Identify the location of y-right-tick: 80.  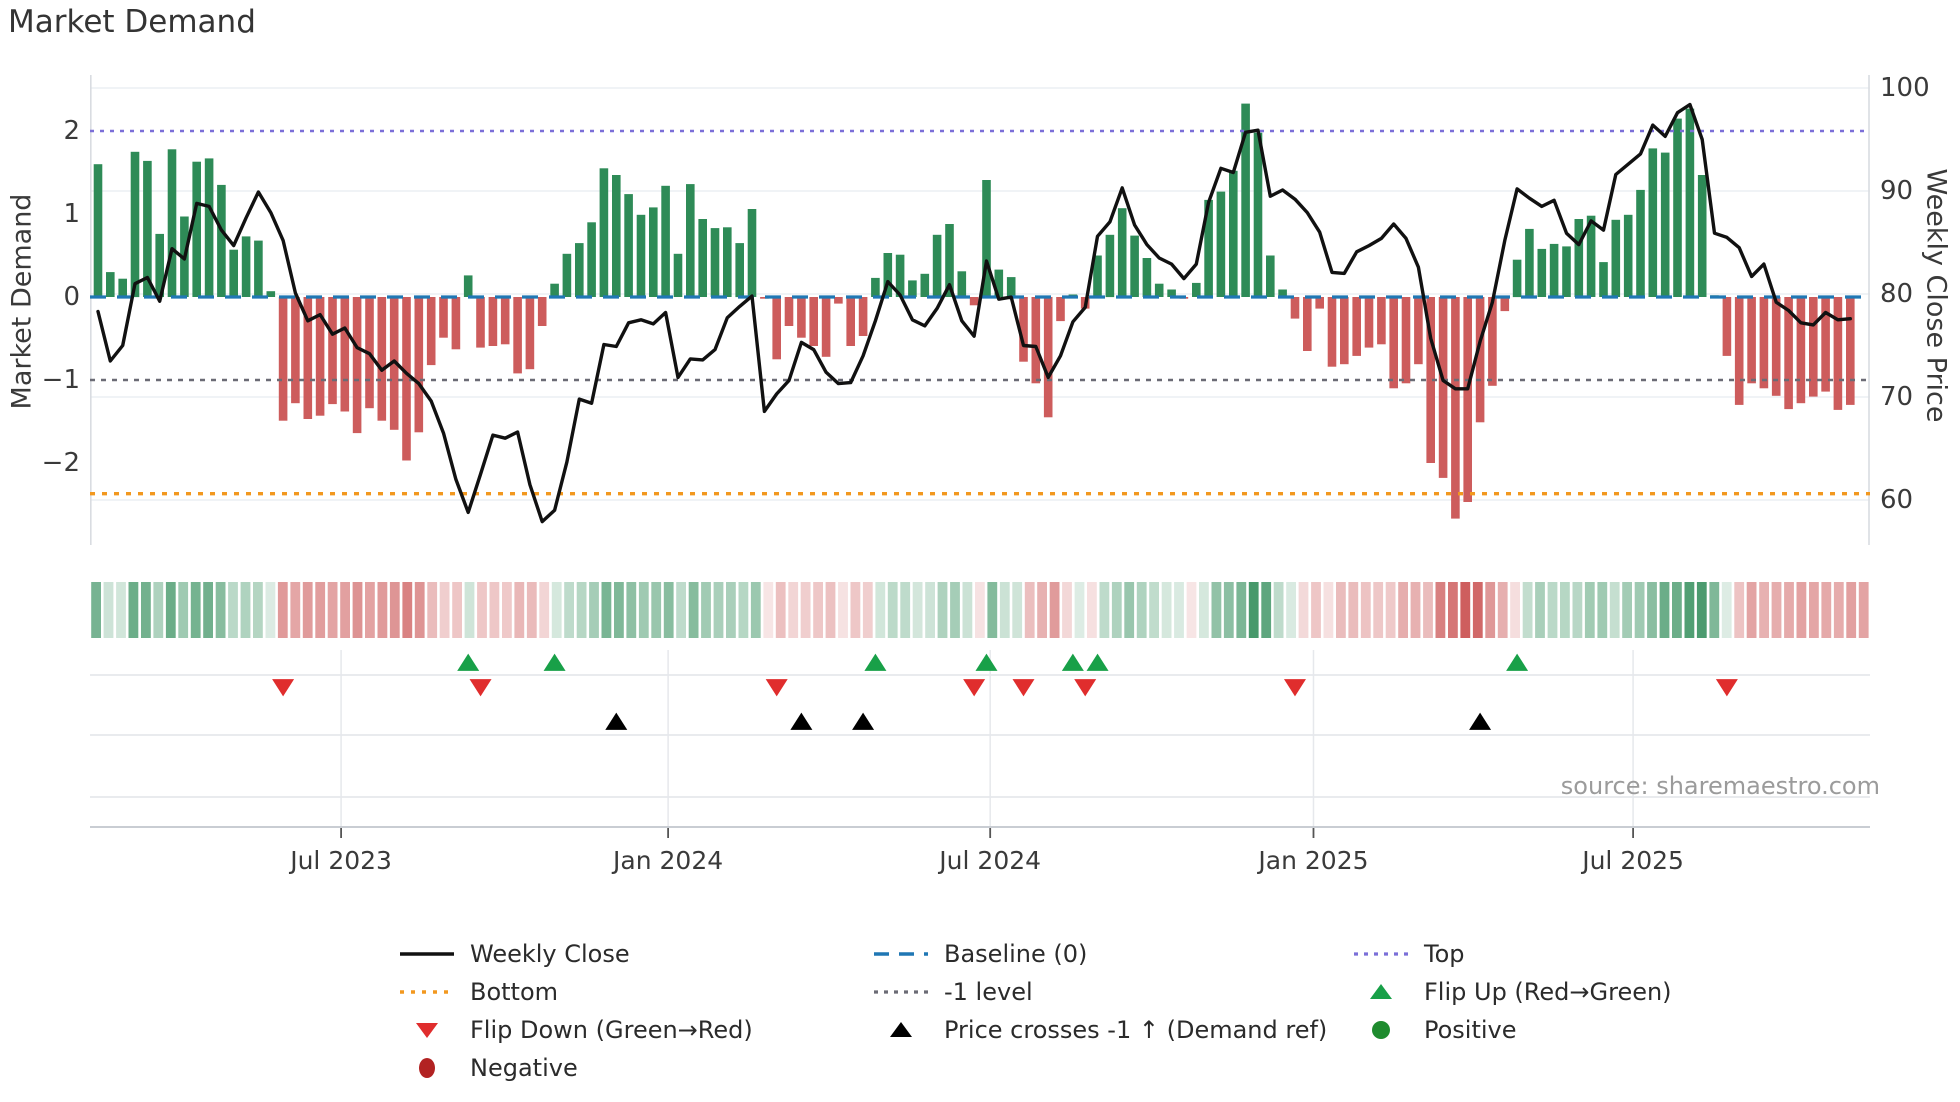
(1897, 294).